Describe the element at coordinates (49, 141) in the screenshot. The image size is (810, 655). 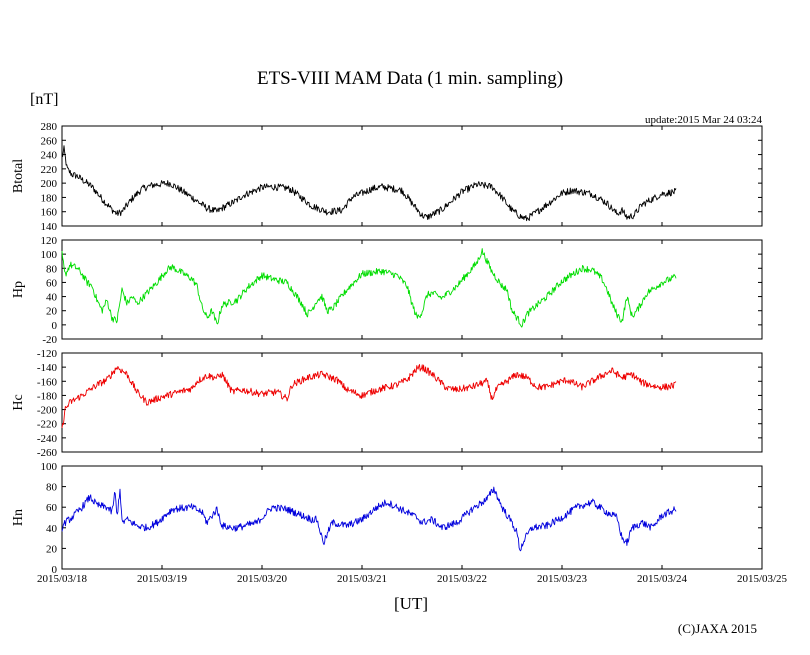
I see `y-tick-label: 260` at that location.